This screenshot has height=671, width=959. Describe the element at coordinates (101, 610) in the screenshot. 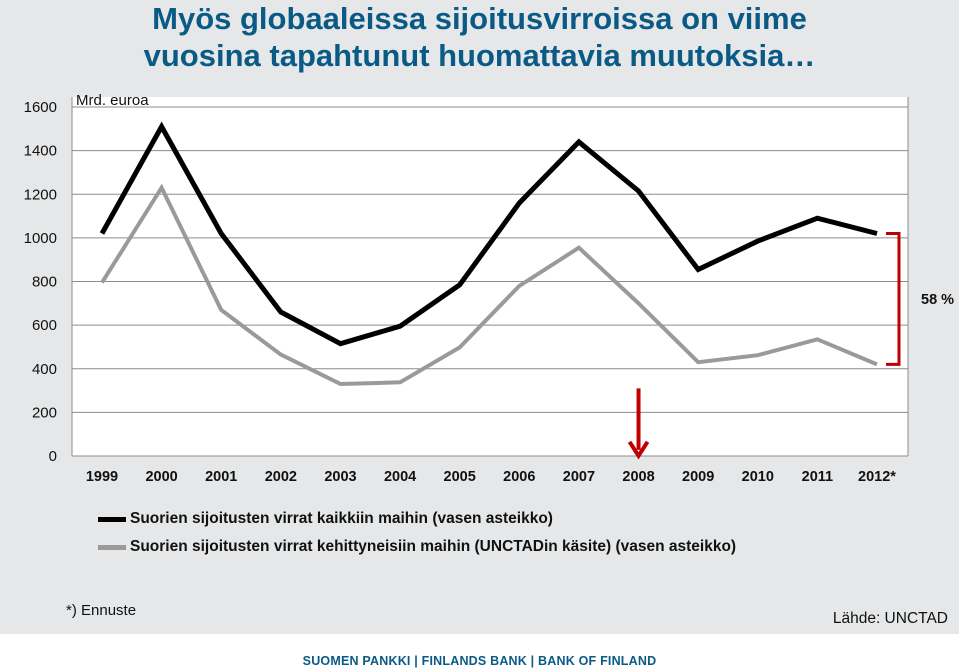

I see `forecast-footnote: *) Ennuste` at that location.